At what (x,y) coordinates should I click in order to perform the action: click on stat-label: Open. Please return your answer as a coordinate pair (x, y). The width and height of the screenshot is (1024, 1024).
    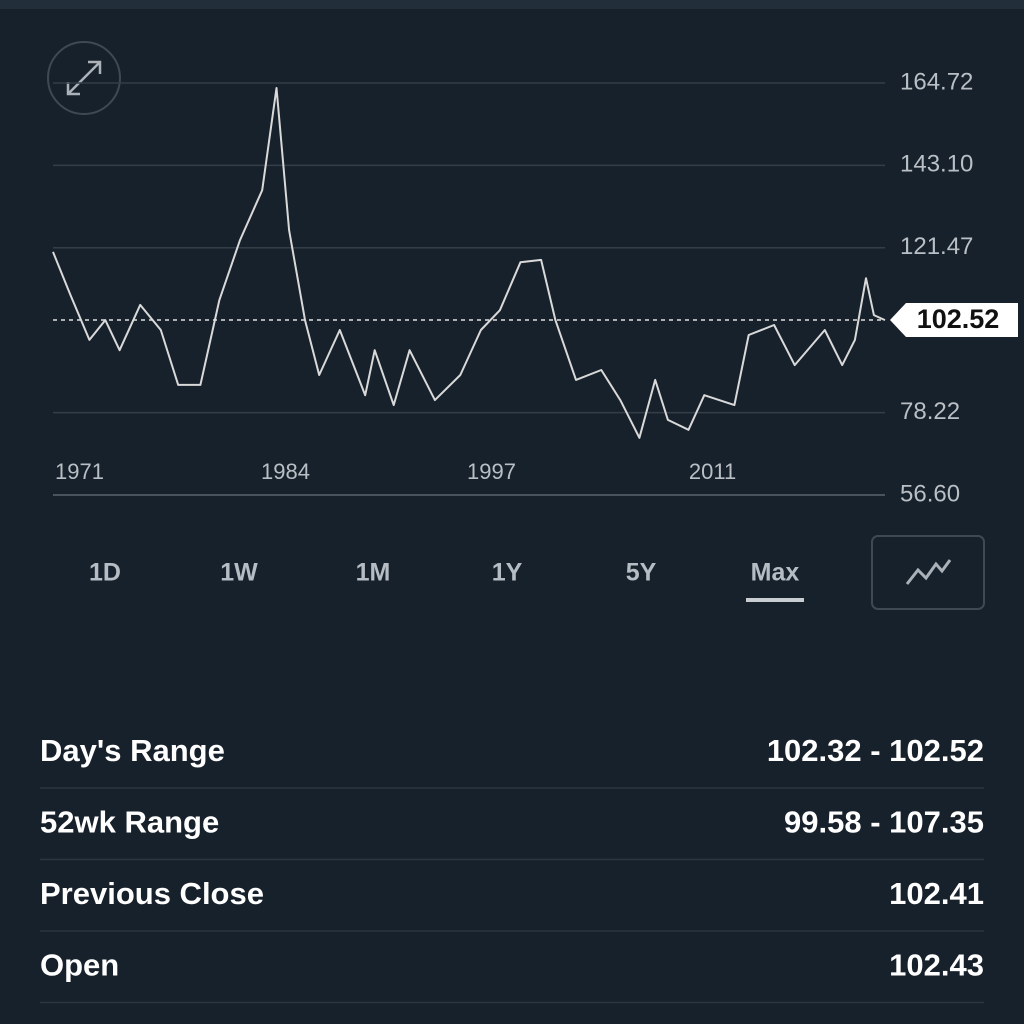
    Looking at the image, I should click on (79, 965).